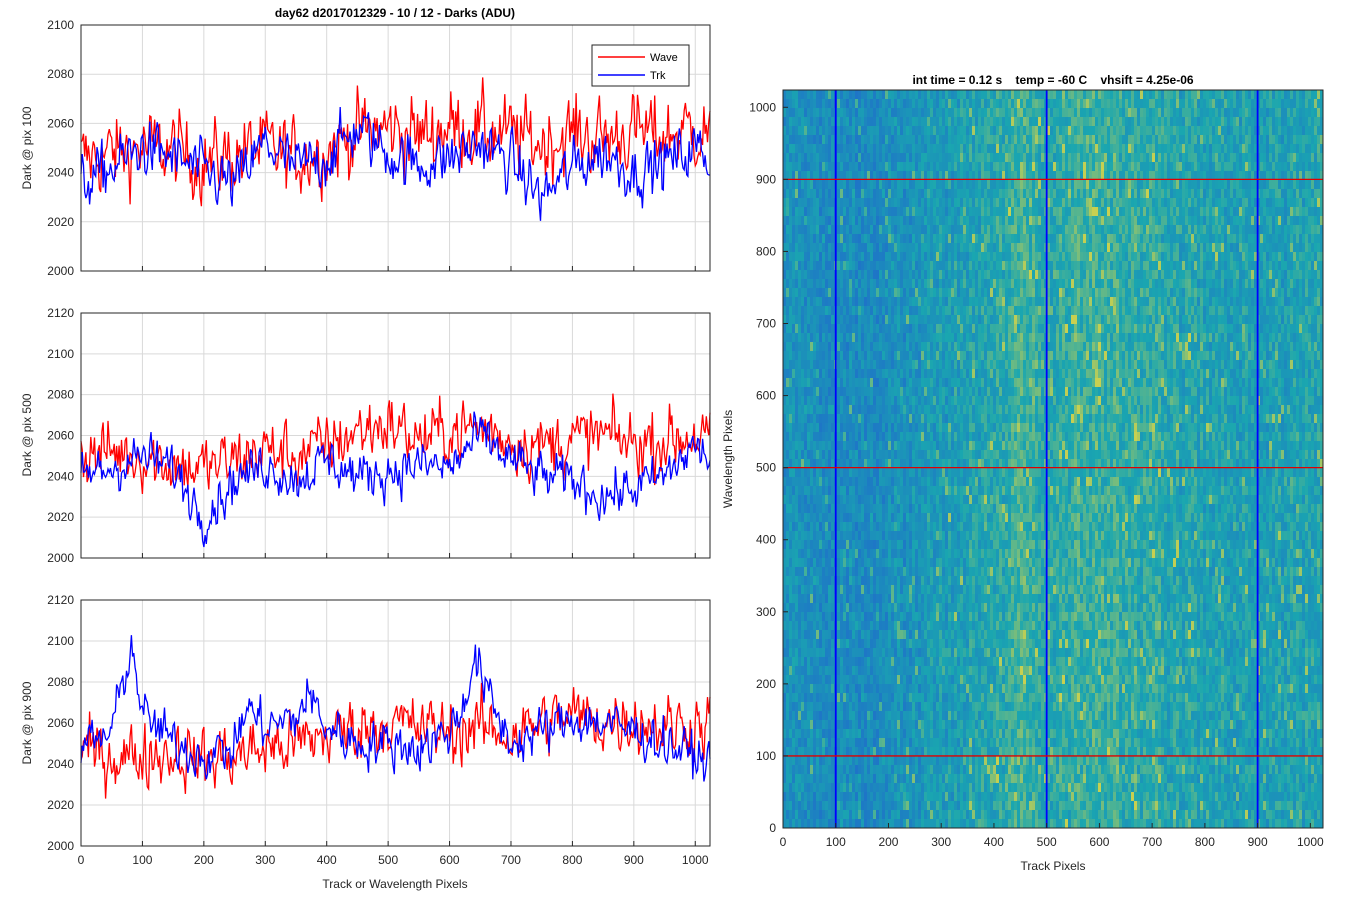 The width and height of the screenshot is (1350, 900). I want to click on x-tick-label: 500, so click(388, 860).